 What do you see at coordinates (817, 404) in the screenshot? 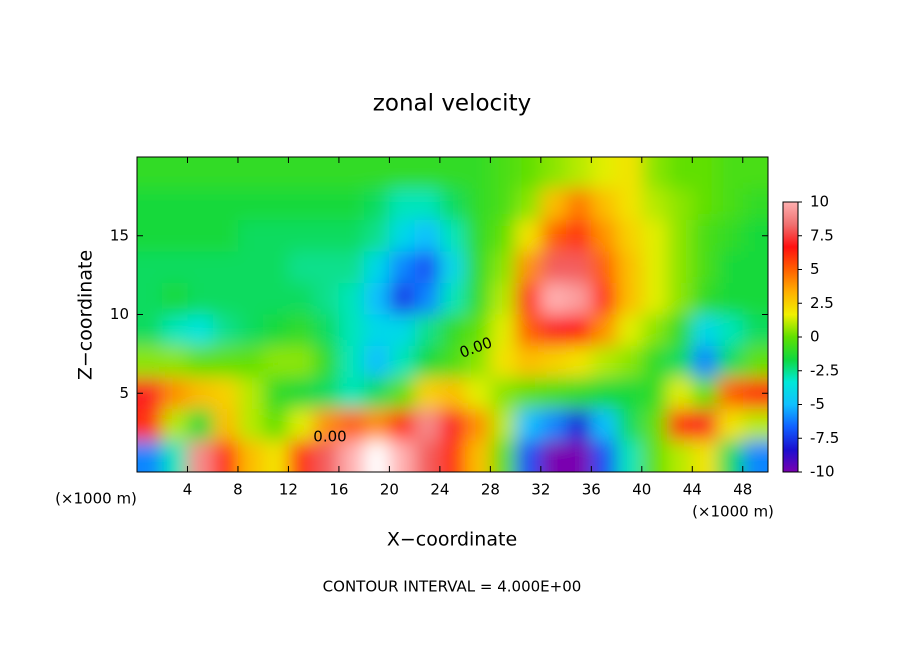
I see `colorbar-tick-label: -5` at bounding box center [817, 404].